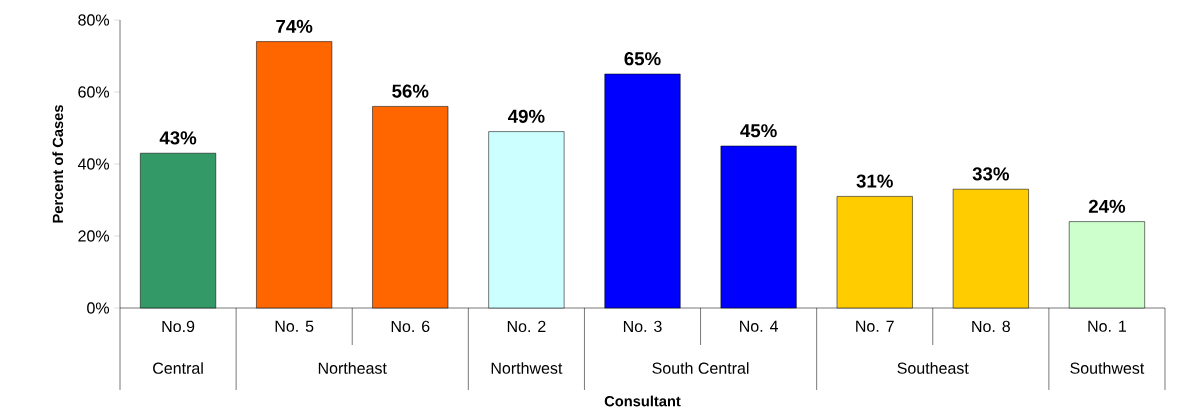 The image size is (1180, 411). Describe the element at coordinates (294, 26) in the screenshot. I see `data-label: 74%` at that location.